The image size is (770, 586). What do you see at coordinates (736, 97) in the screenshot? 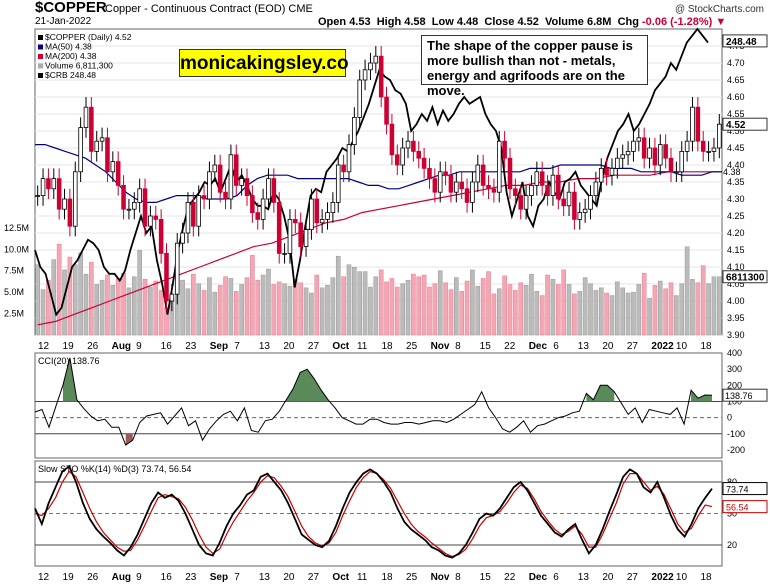
I see `price-tick-label: 4.60` at bounding box center [736, 97].